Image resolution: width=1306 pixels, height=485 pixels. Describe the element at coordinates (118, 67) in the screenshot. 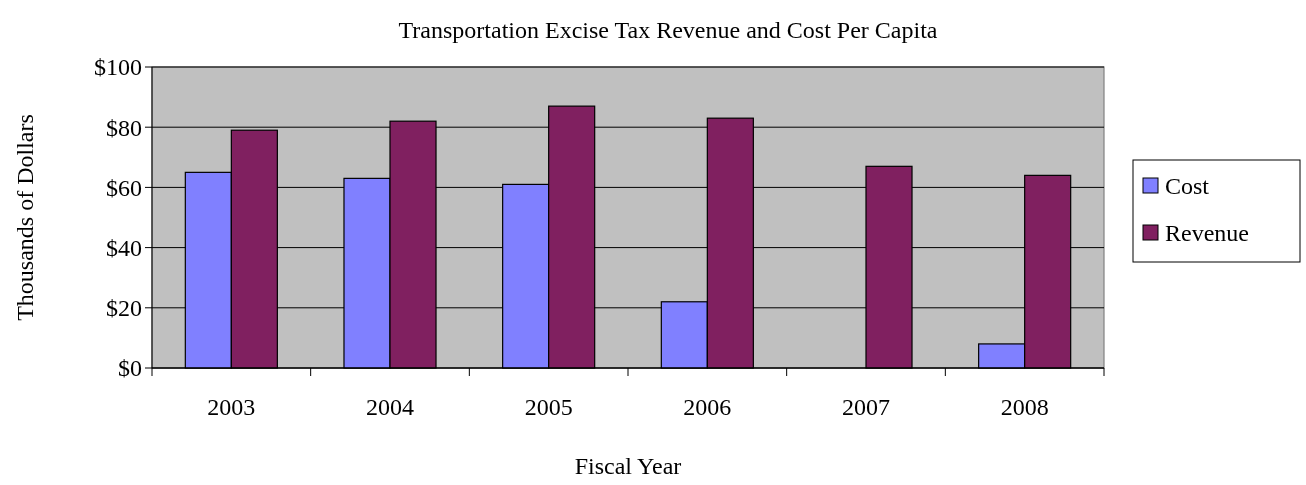

I see `y-tick-label: $100` at that location.